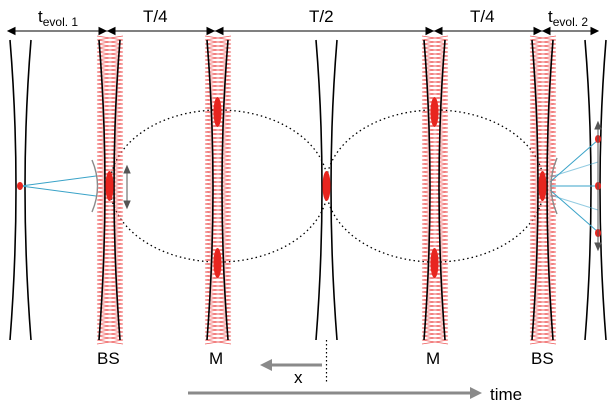  I want to click on atom-cloud-bs-left, so click(109, 186).